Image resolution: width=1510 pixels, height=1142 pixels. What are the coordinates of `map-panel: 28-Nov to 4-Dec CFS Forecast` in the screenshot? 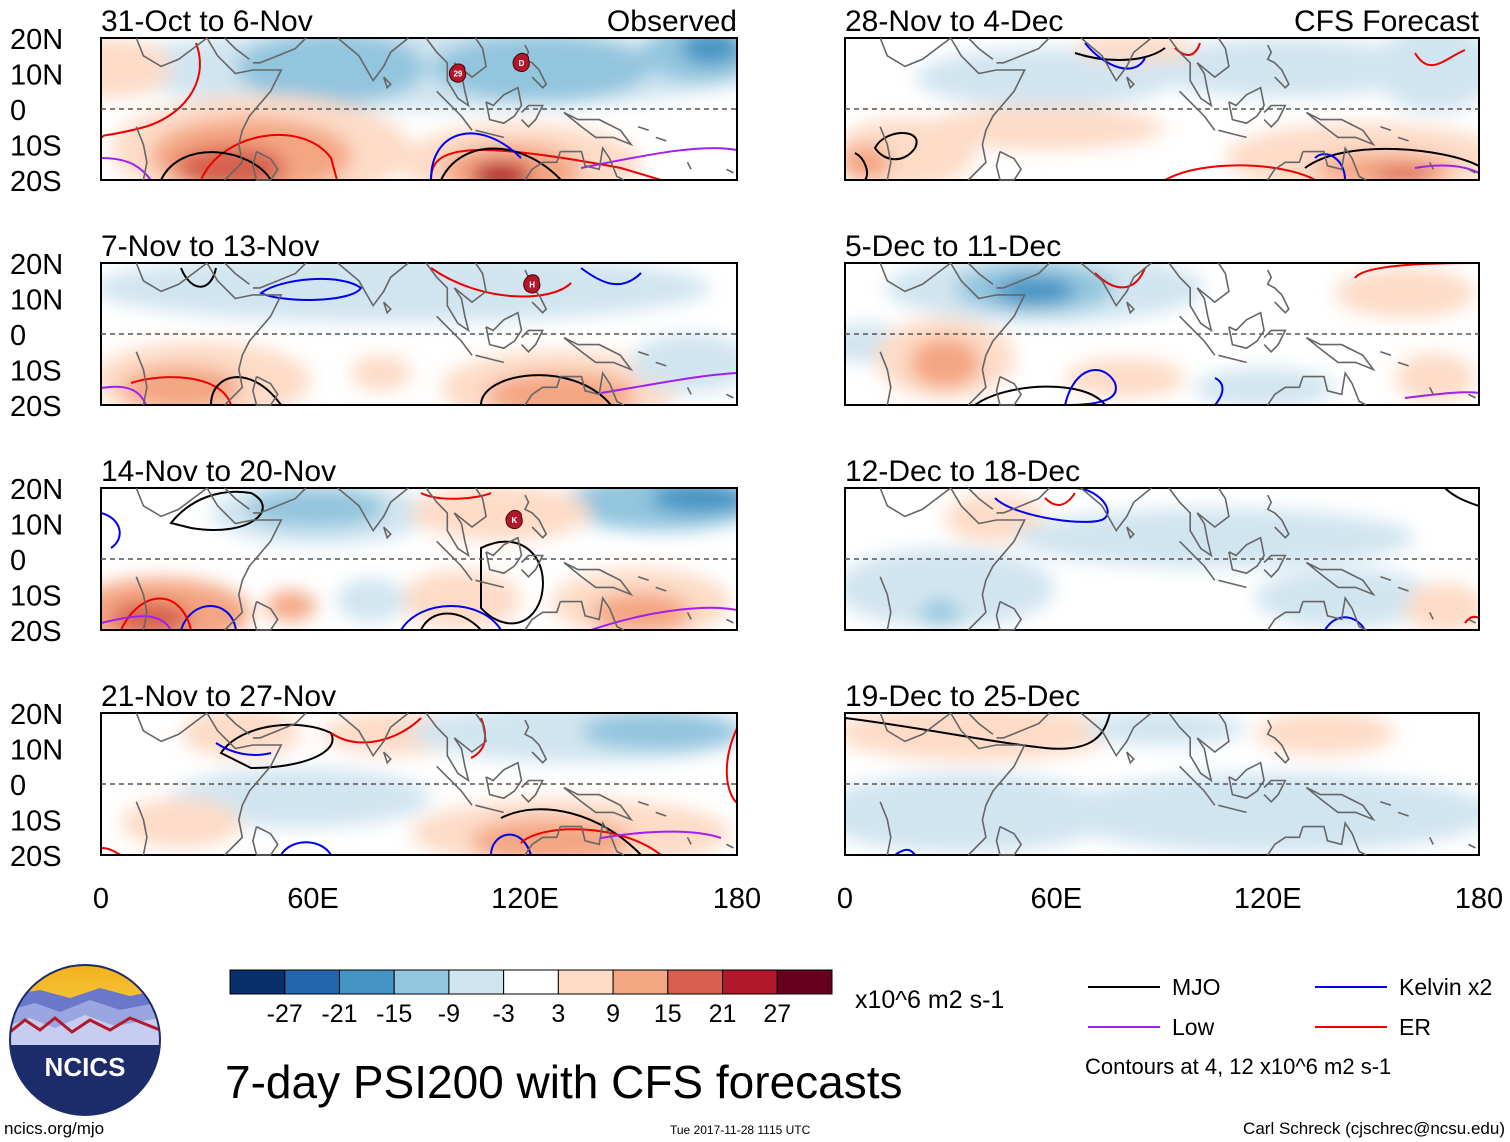 It's located at (1162, 93).